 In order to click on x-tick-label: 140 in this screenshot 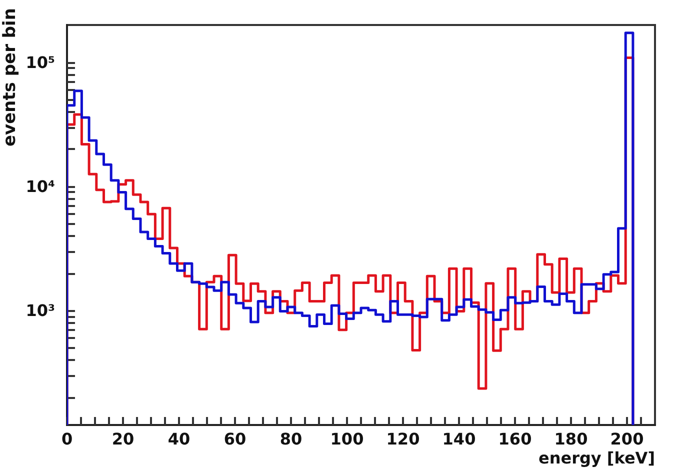, I will do `click(459, 439)`.